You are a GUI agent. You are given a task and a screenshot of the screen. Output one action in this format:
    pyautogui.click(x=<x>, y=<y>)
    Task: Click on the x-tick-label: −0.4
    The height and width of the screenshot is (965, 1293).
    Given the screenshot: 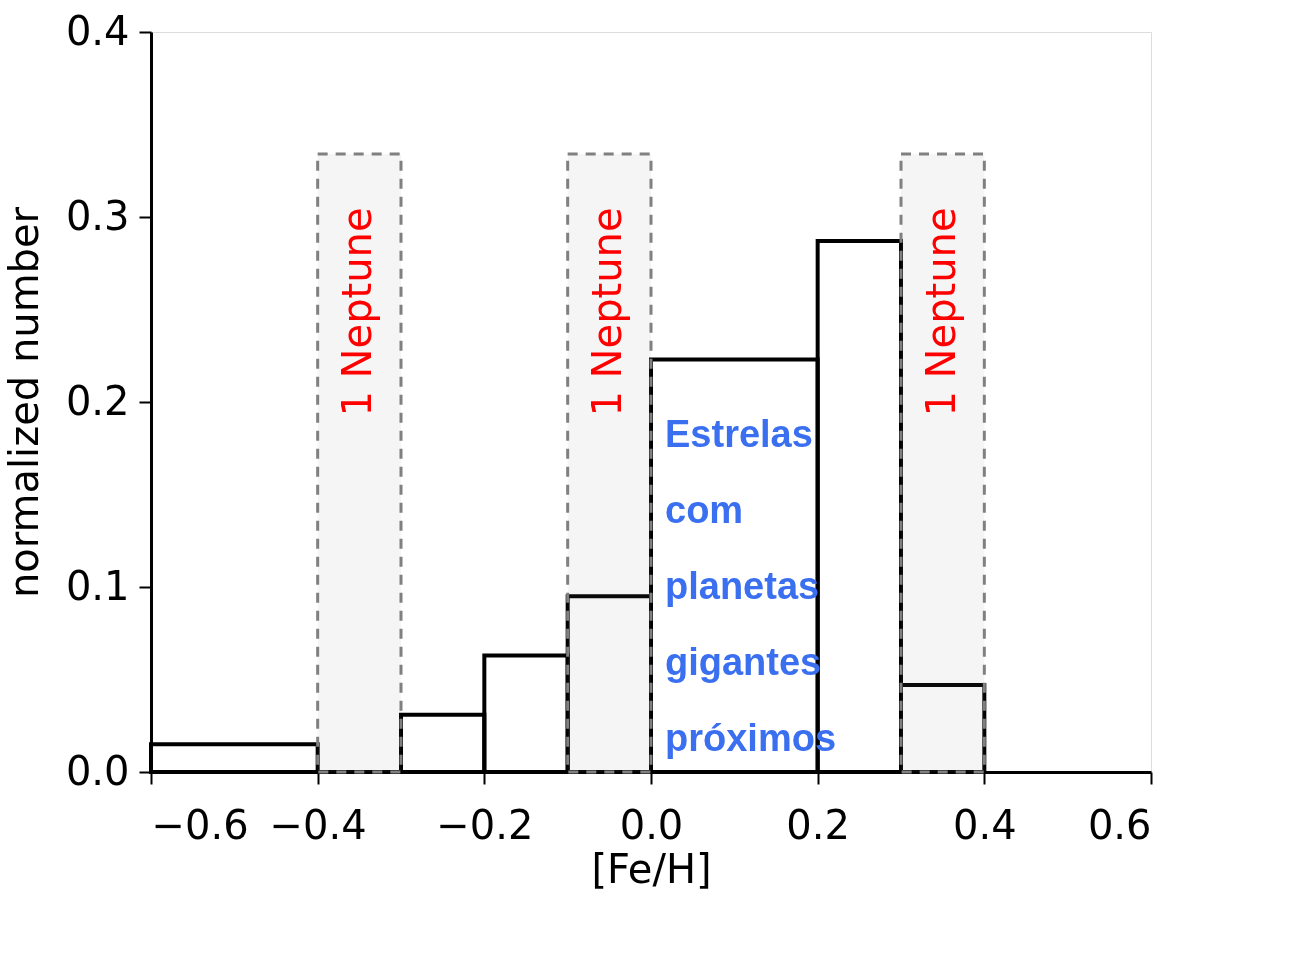 What is the action you would take?
    pyautogui.click(x=318, y=824)
    